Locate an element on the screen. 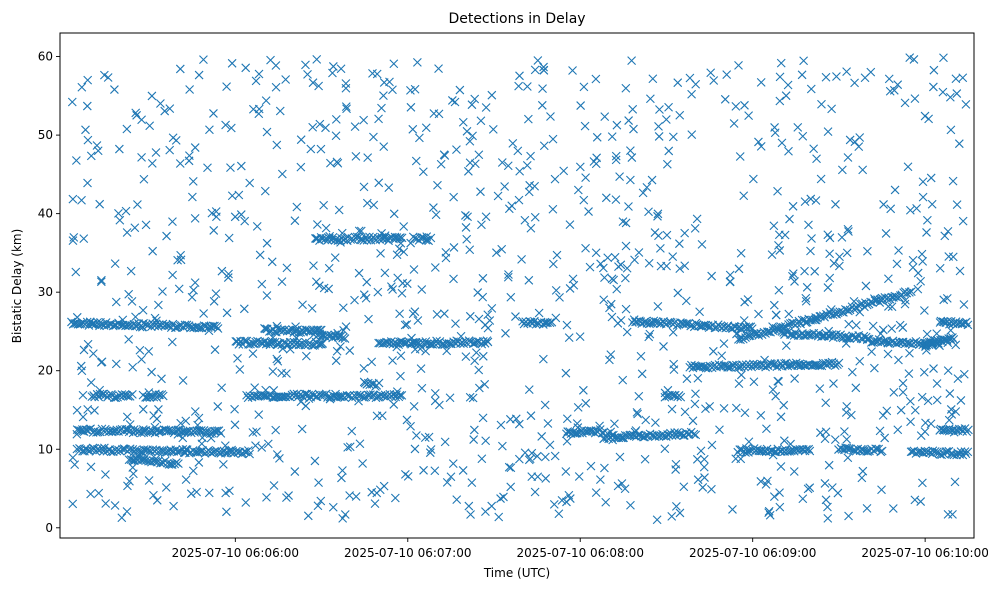 This screenshot has height=590, width=988. y-tick-label: 20 is located at coordinates (45, 371).